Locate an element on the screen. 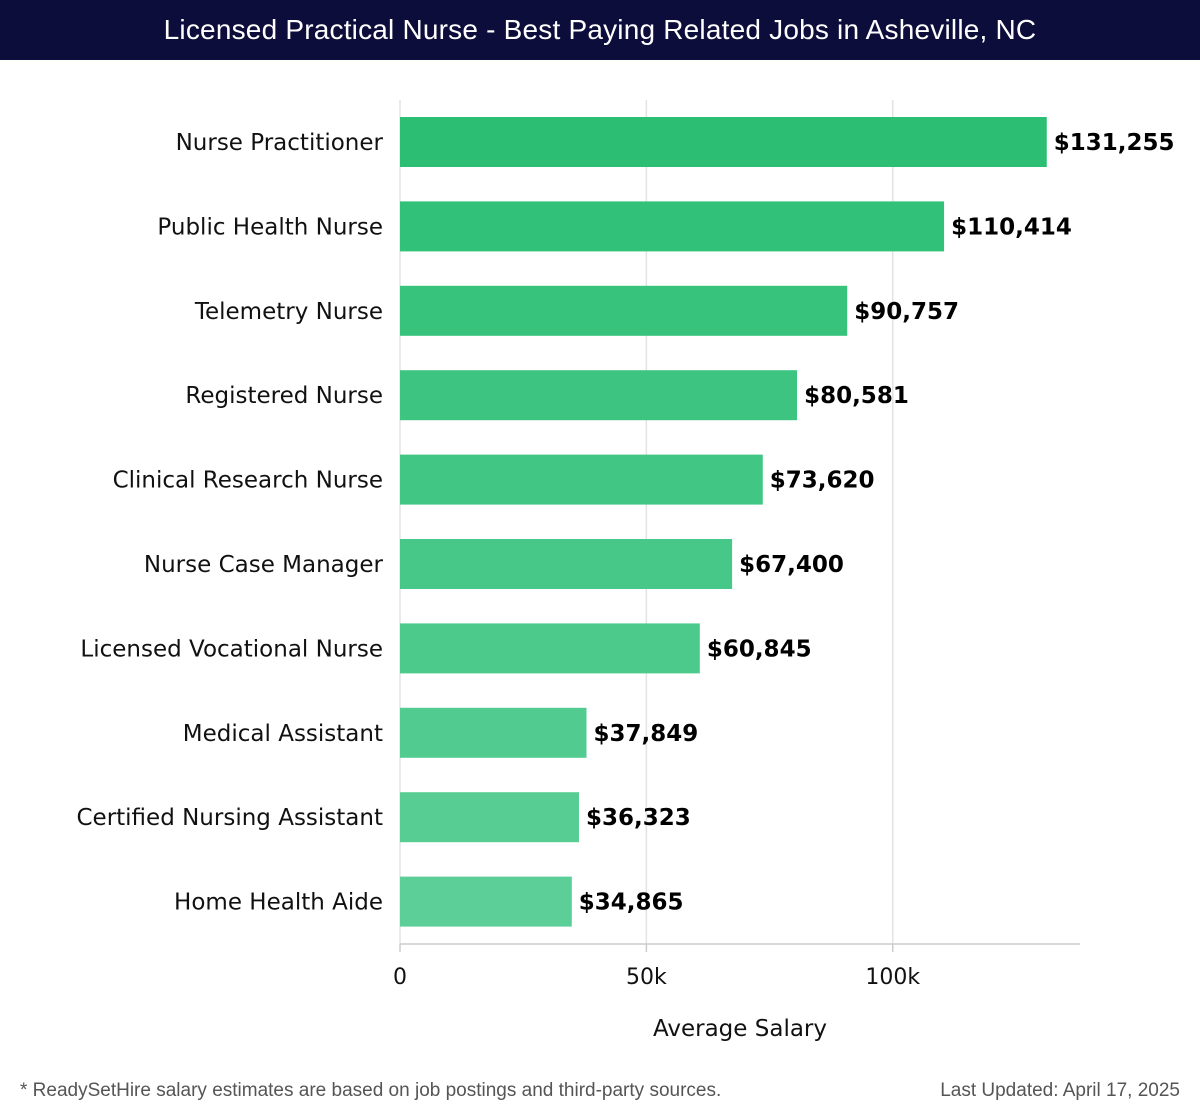 The height and width of the screenshot is (1120, 1200). x-tick-label: 0 is located at coordinates (400, 977).